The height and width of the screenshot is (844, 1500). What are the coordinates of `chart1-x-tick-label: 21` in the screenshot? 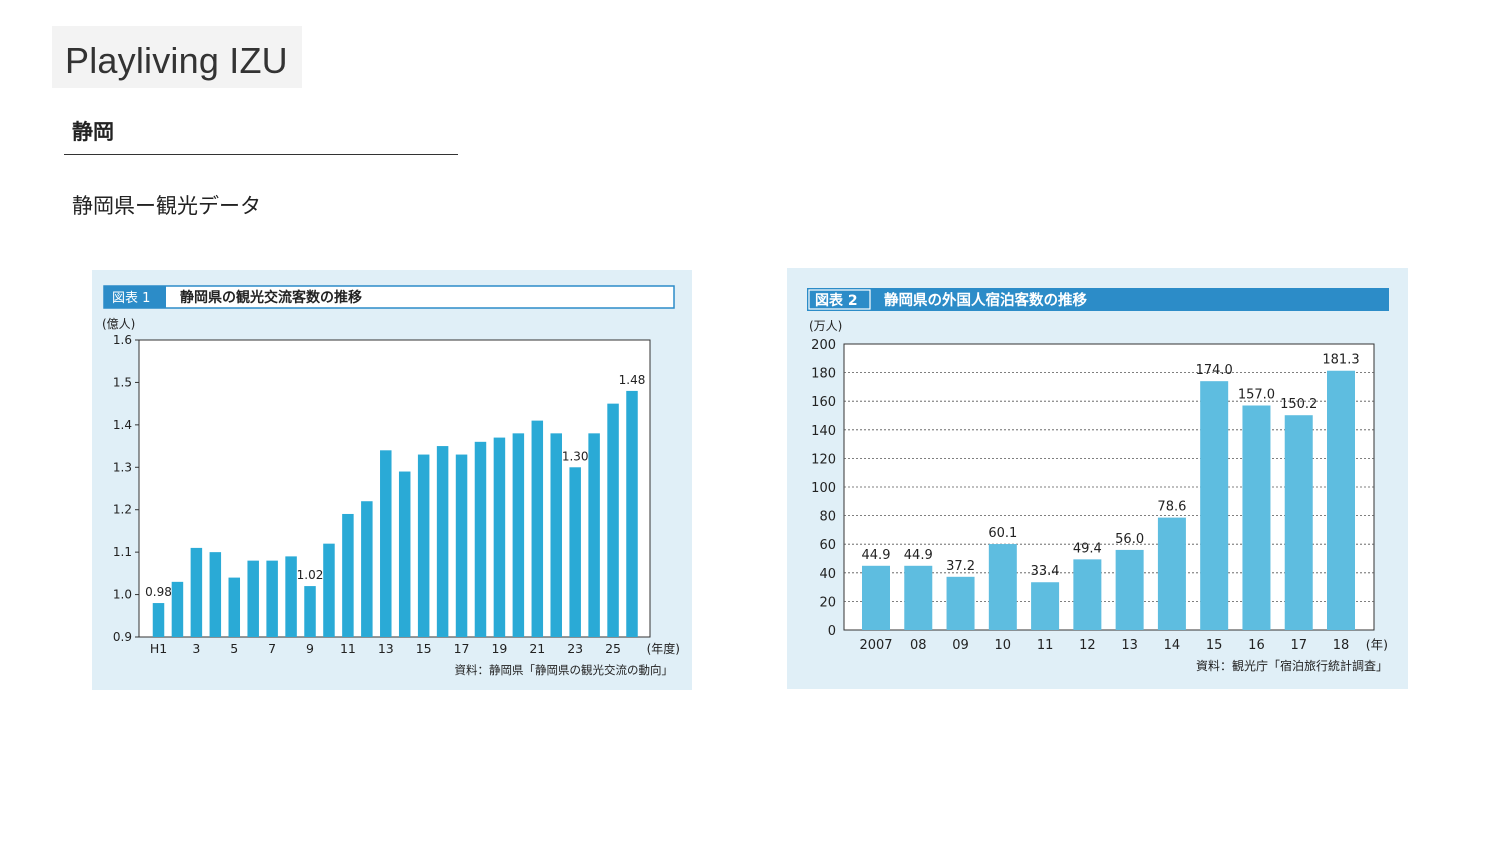 It's located at (537, 648).